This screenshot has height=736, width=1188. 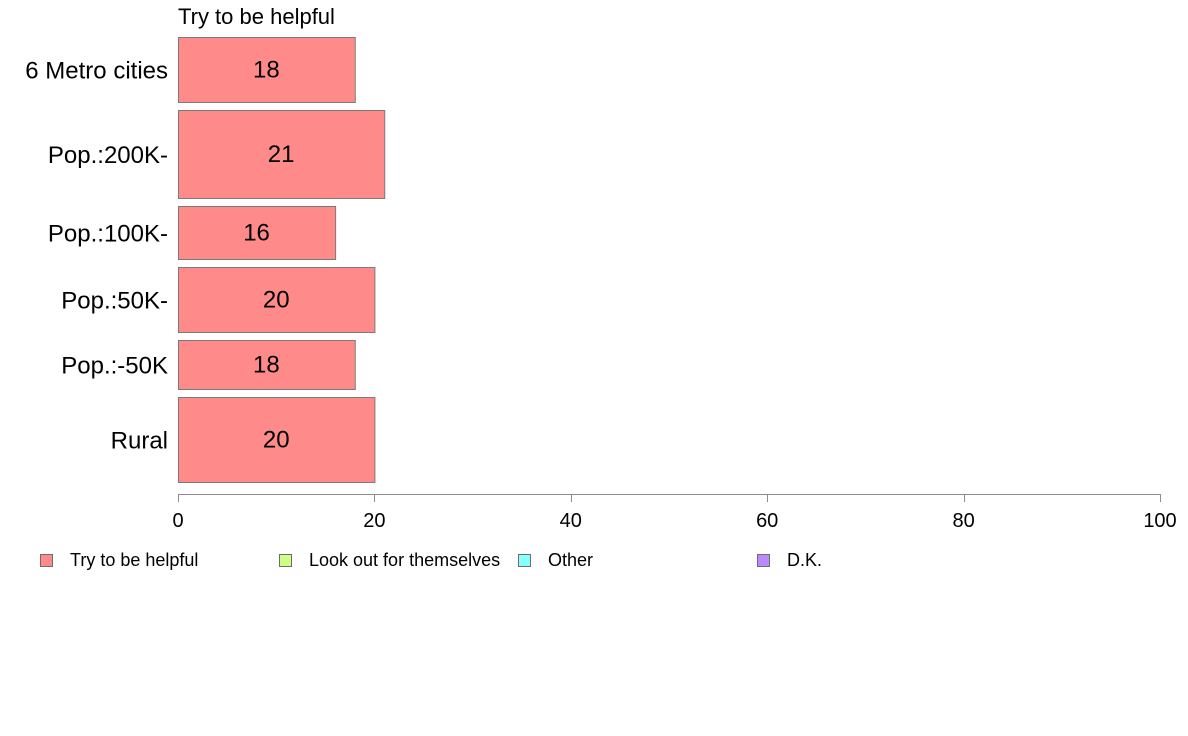 I want to click on legend-swatch-look-out-for-themselves, so click(x=285, y=560).